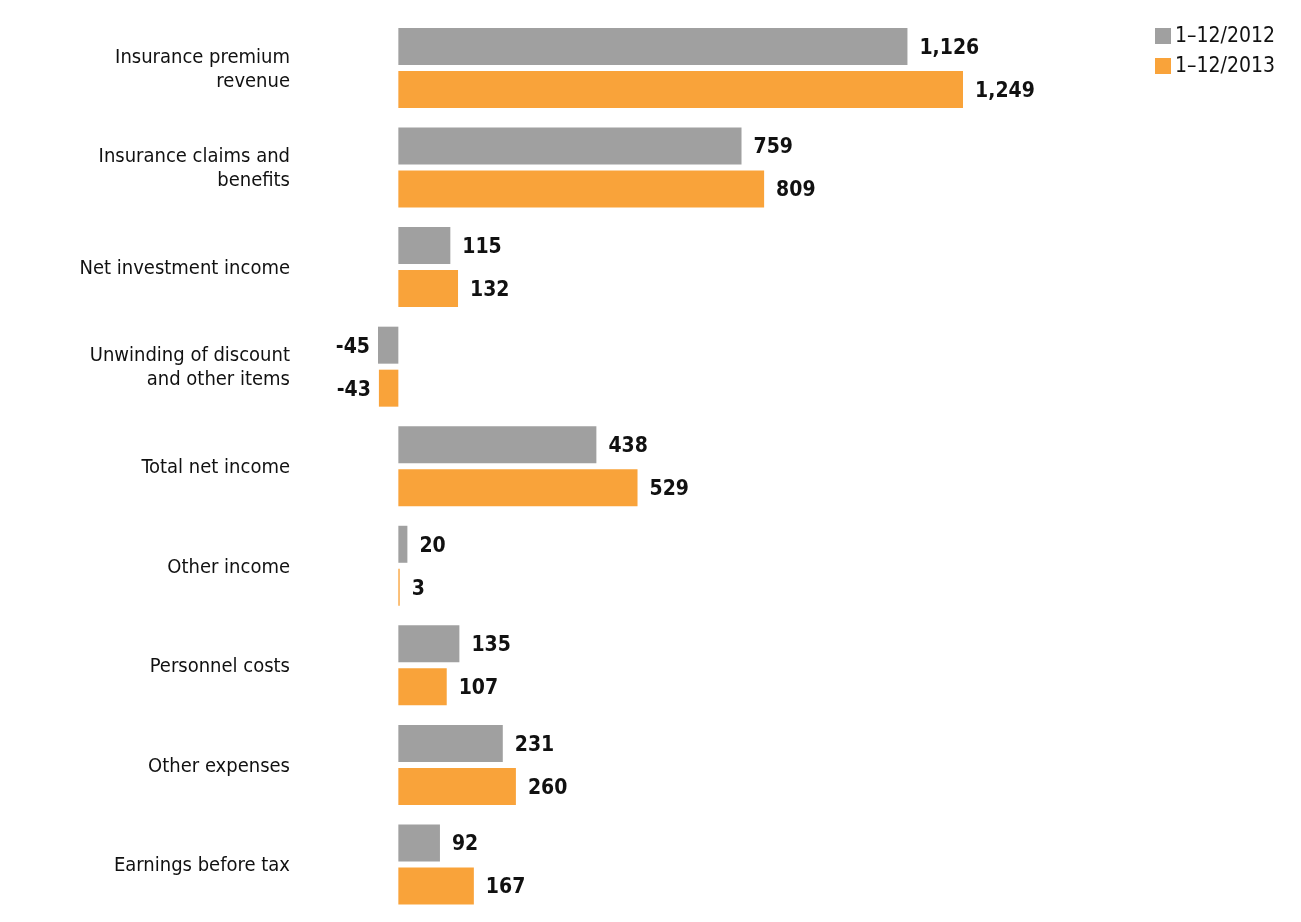 The height and width of the screenshot is (922, 1301). Describe the element at coordinates (219, 665) in the screenshot. I see `y-tick-label: Personnel costs` at that location.